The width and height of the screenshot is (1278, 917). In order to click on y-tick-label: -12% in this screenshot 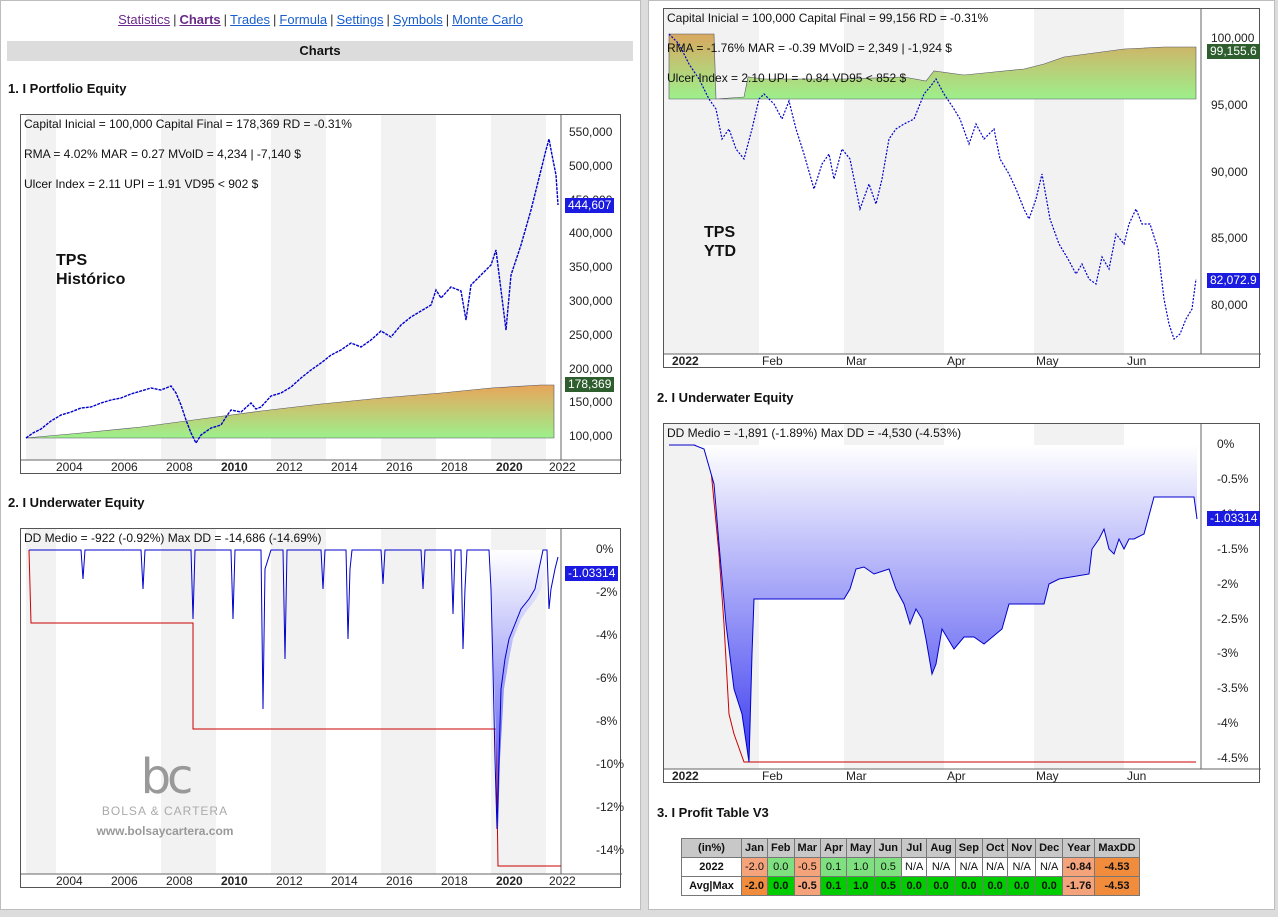, I will do `click(610, 807)`.